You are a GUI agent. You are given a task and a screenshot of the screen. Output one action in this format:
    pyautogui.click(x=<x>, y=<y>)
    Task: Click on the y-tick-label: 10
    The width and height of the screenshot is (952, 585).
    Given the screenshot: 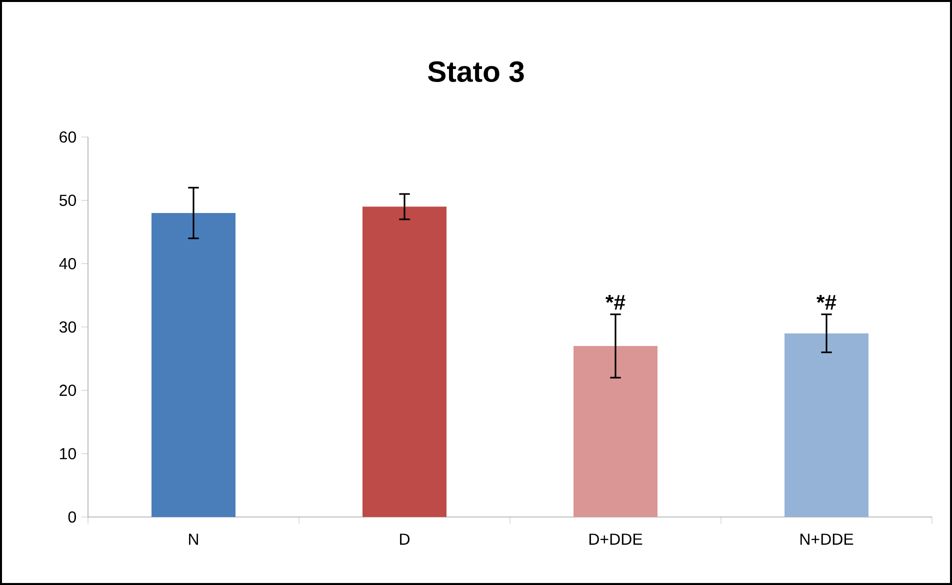 What is the action you would take?
    pyautogui.click(x=68, y=454)
    